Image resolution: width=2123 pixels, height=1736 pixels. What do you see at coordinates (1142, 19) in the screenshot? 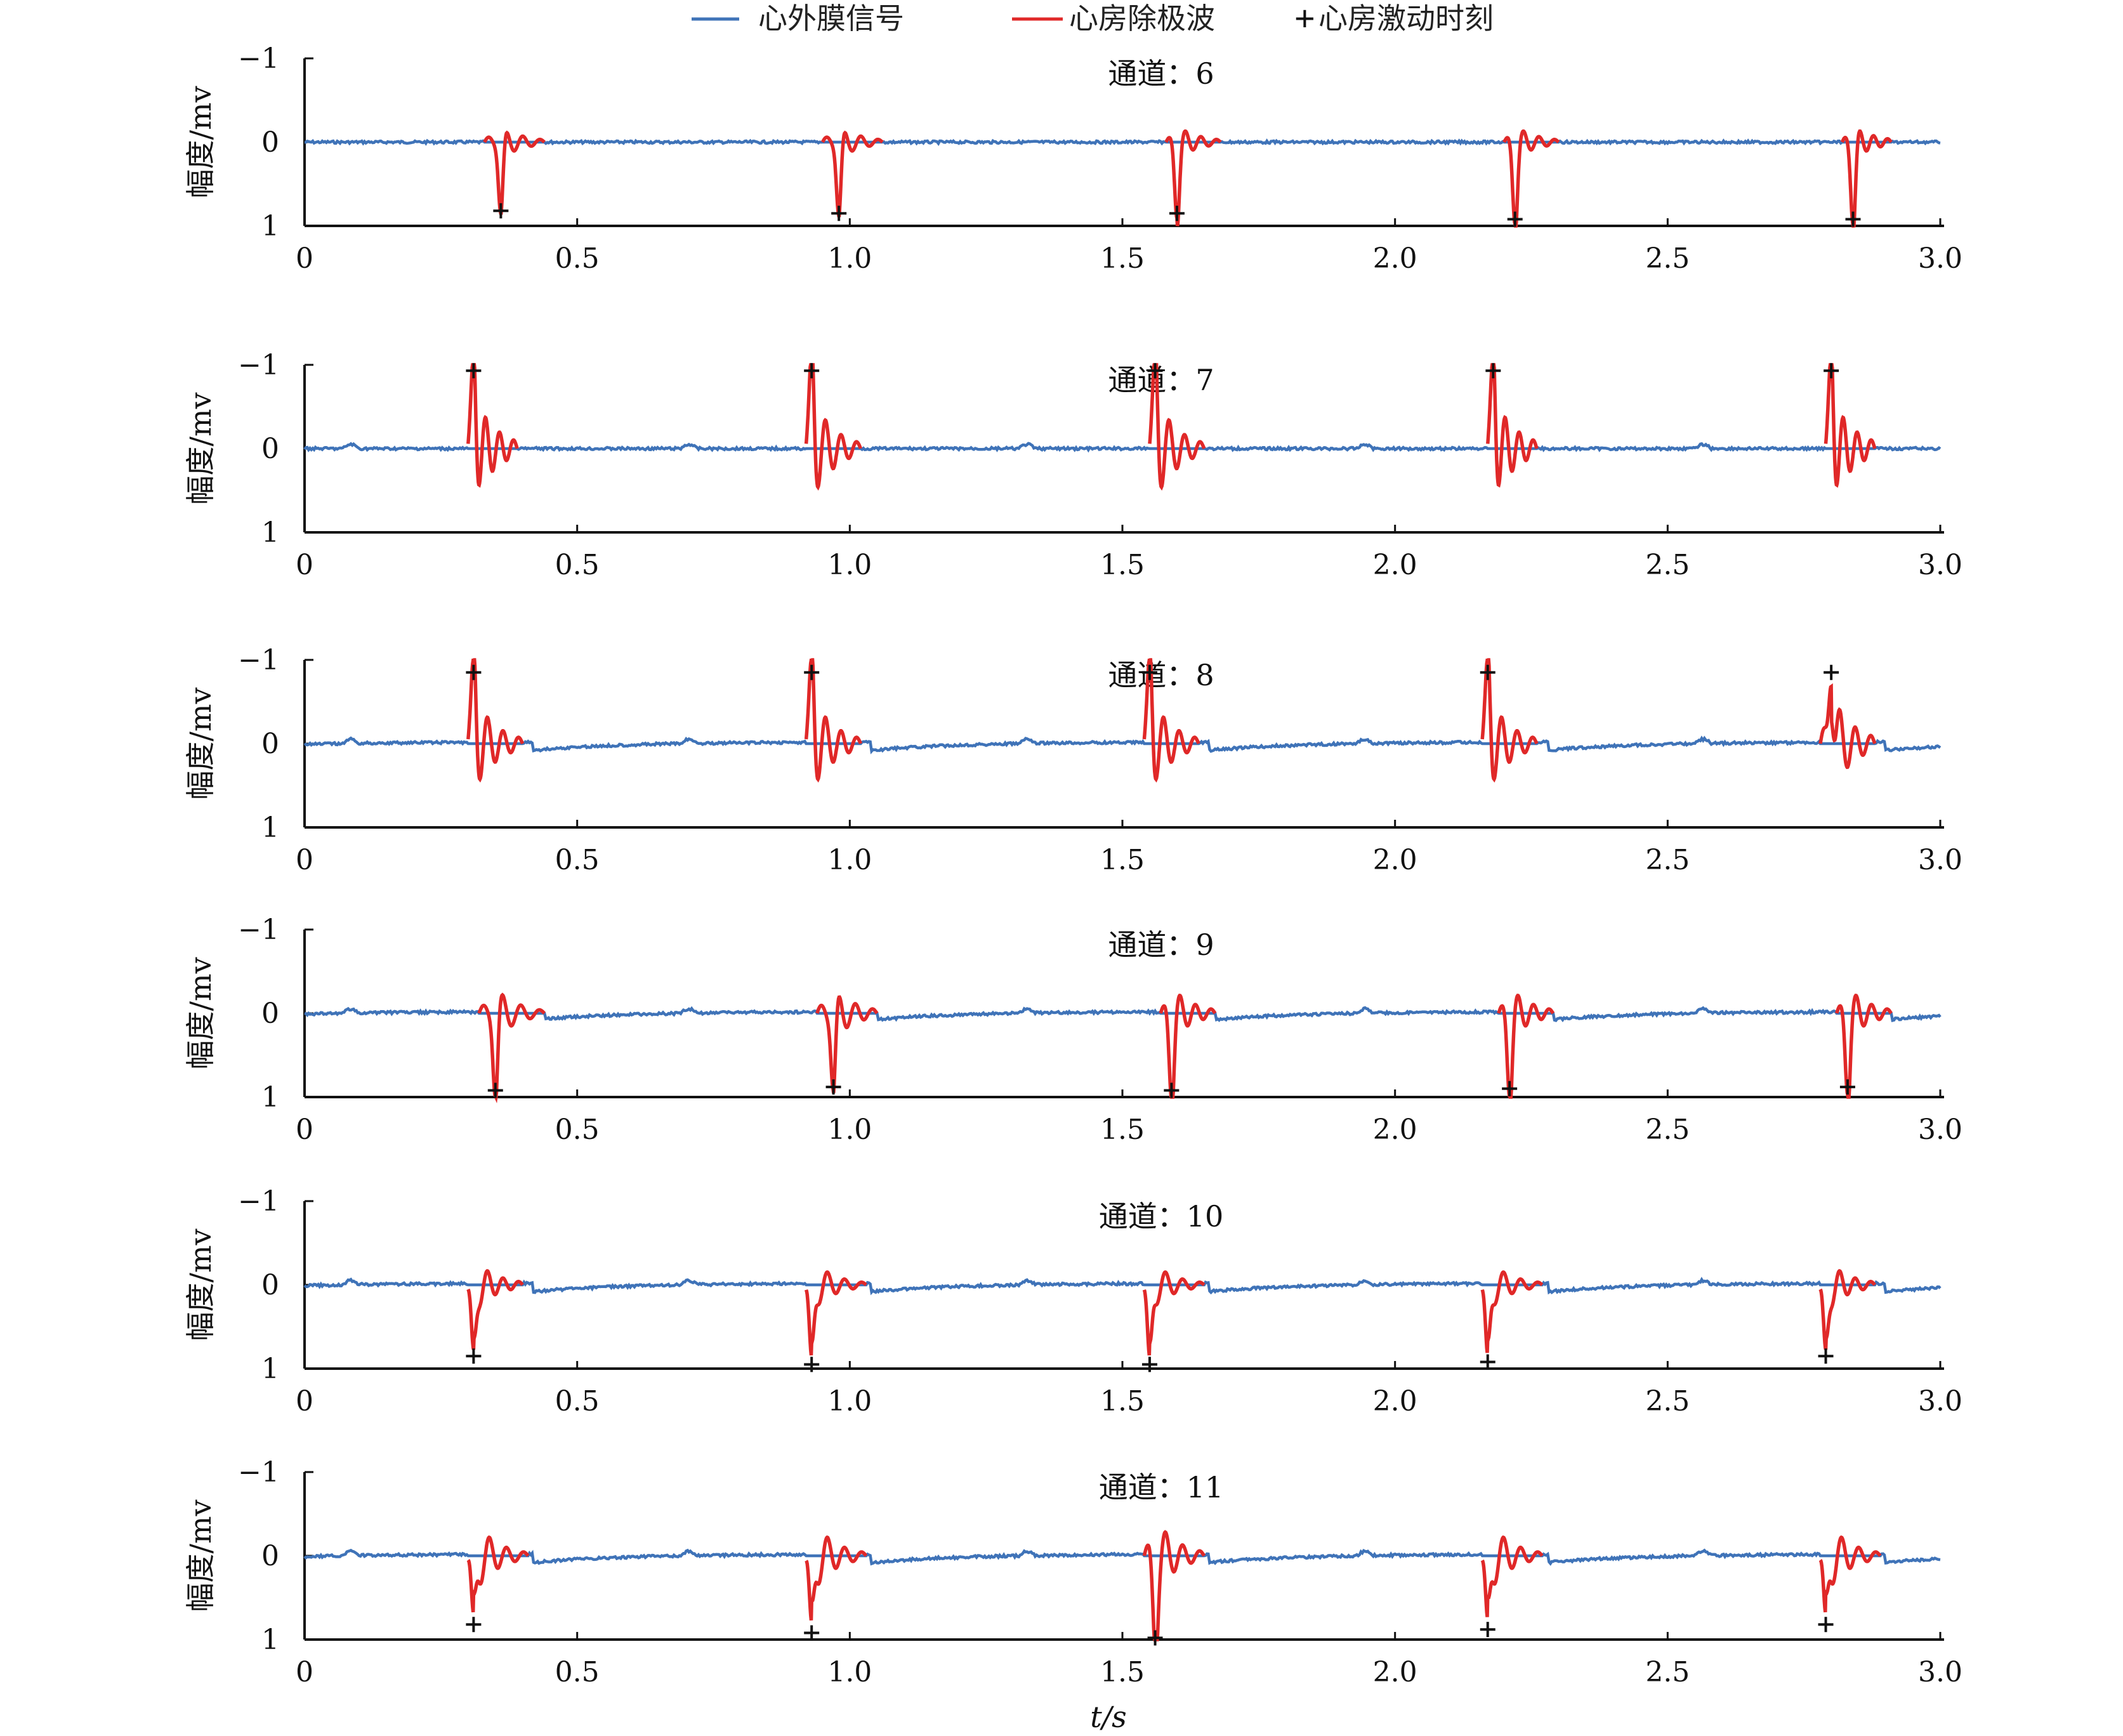
I see `legend-label-depolarization: 心房除极波` at bounding box center [1142, 19].